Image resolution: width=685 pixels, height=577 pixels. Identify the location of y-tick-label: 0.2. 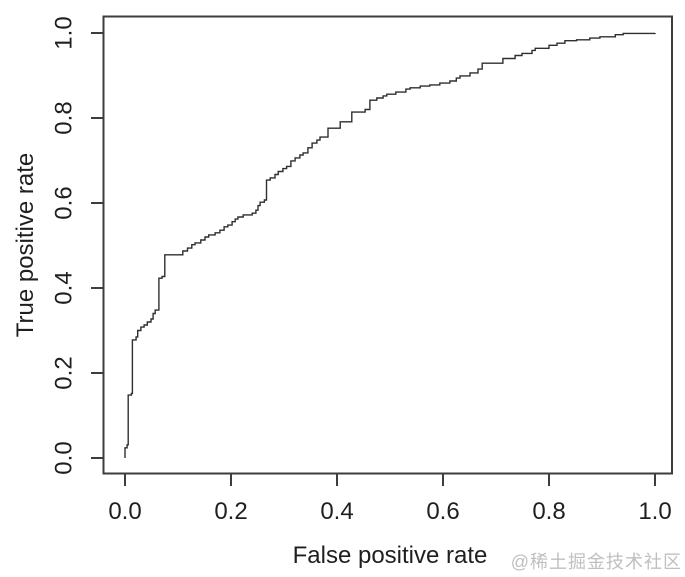
(64, 372).